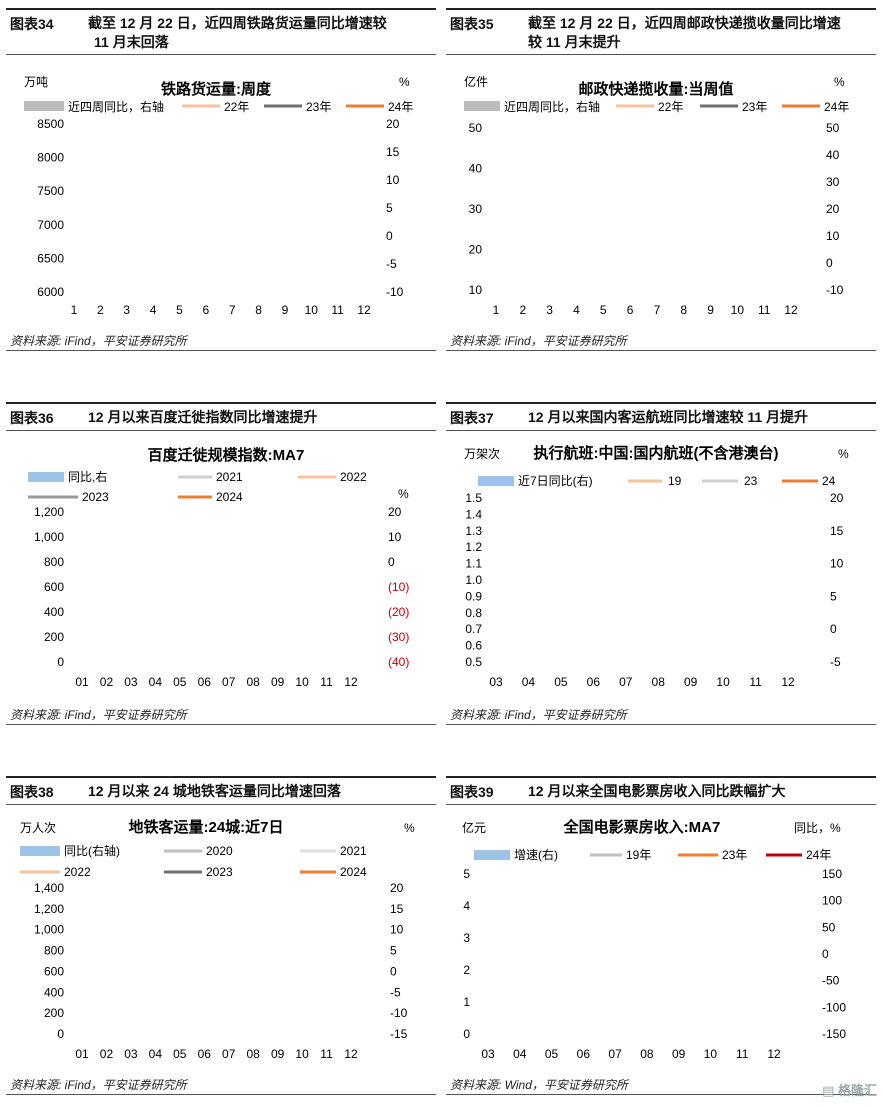  Describe the element at coordinates (219, 851) in the screenshot. I see `legend-label: 2020` at that location.